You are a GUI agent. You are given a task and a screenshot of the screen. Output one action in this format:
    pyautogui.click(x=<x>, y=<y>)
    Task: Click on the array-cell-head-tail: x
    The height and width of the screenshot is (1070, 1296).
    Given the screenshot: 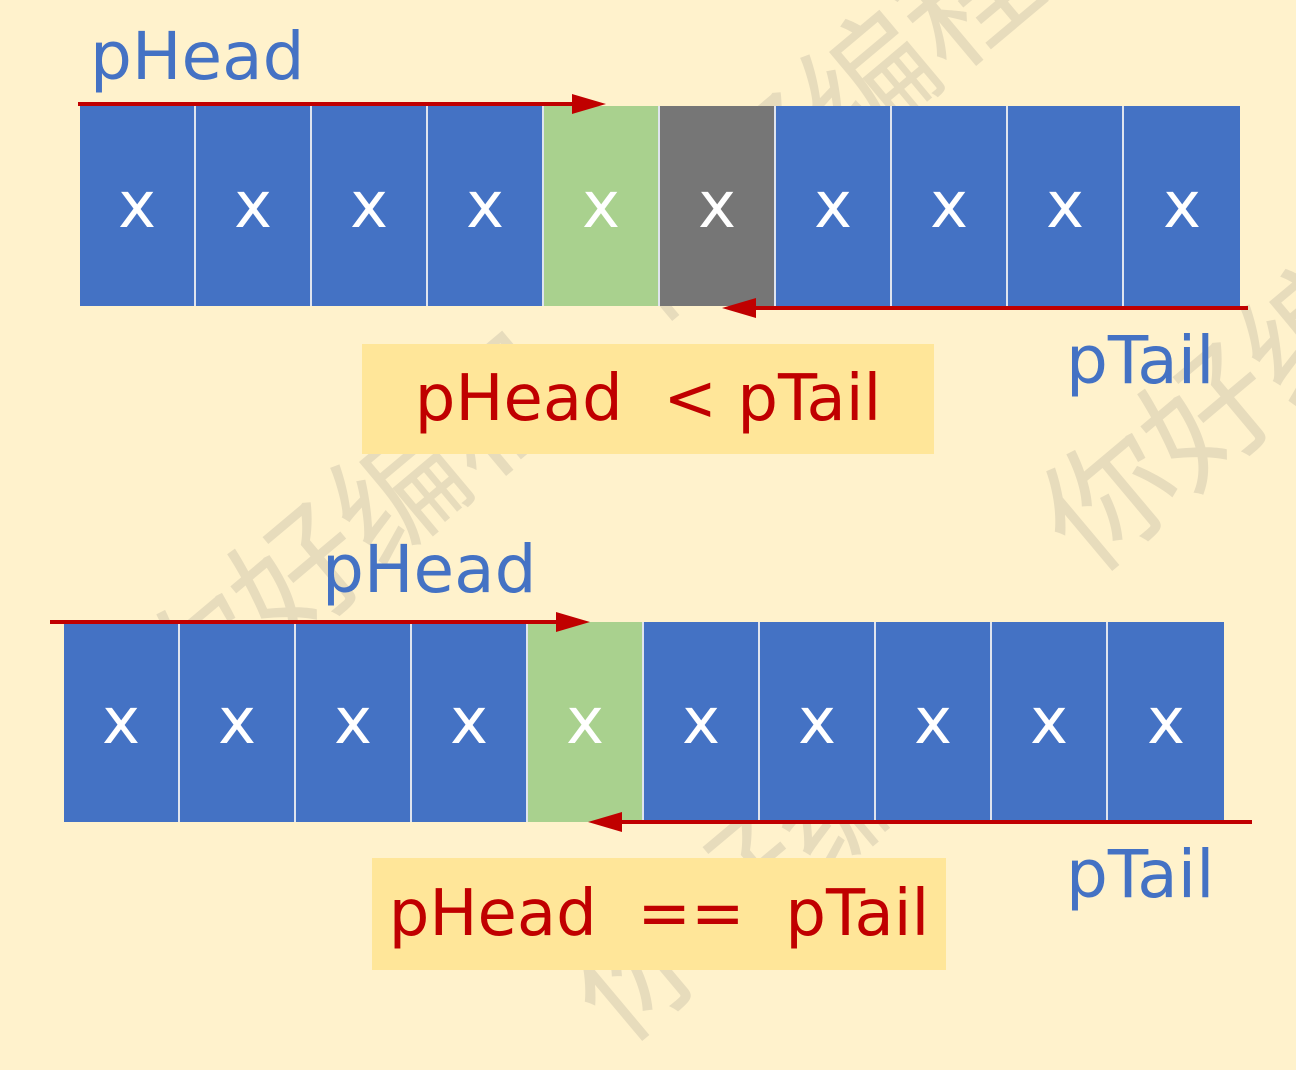 What is the action you would take?
    pyautogui.click(x=586, y=722)
    